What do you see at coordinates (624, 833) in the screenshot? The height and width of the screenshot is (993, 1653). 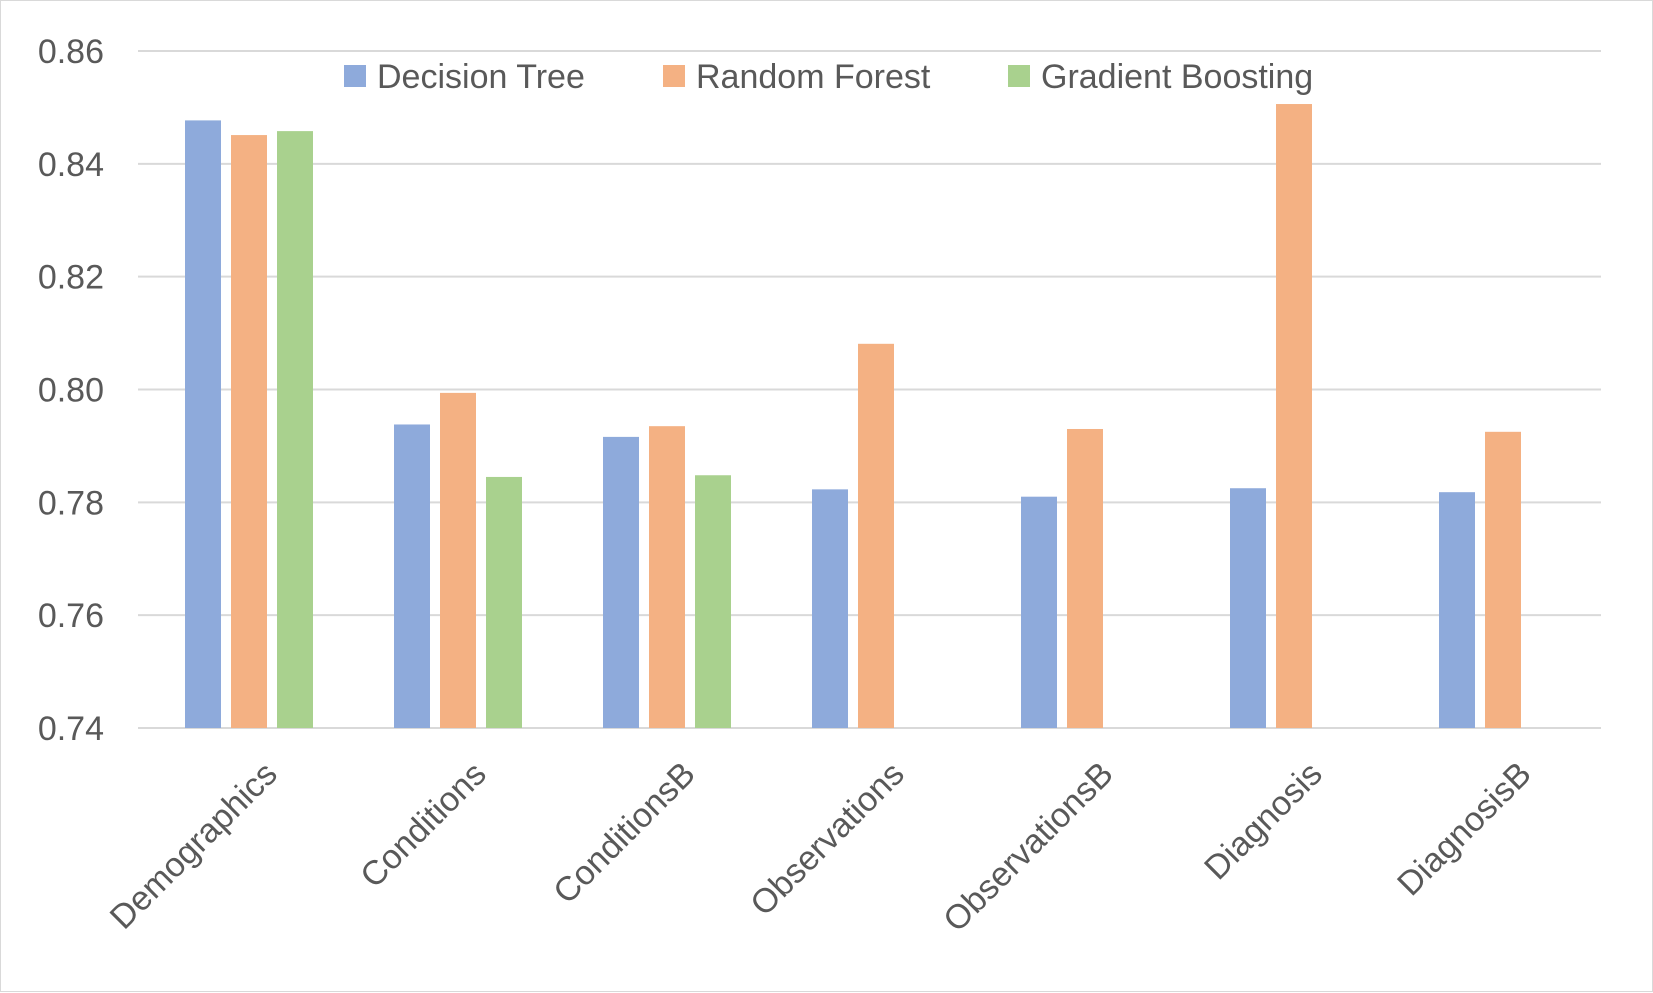 I see `x-category-label: ConditionsB` at bounding box center [624, 833].